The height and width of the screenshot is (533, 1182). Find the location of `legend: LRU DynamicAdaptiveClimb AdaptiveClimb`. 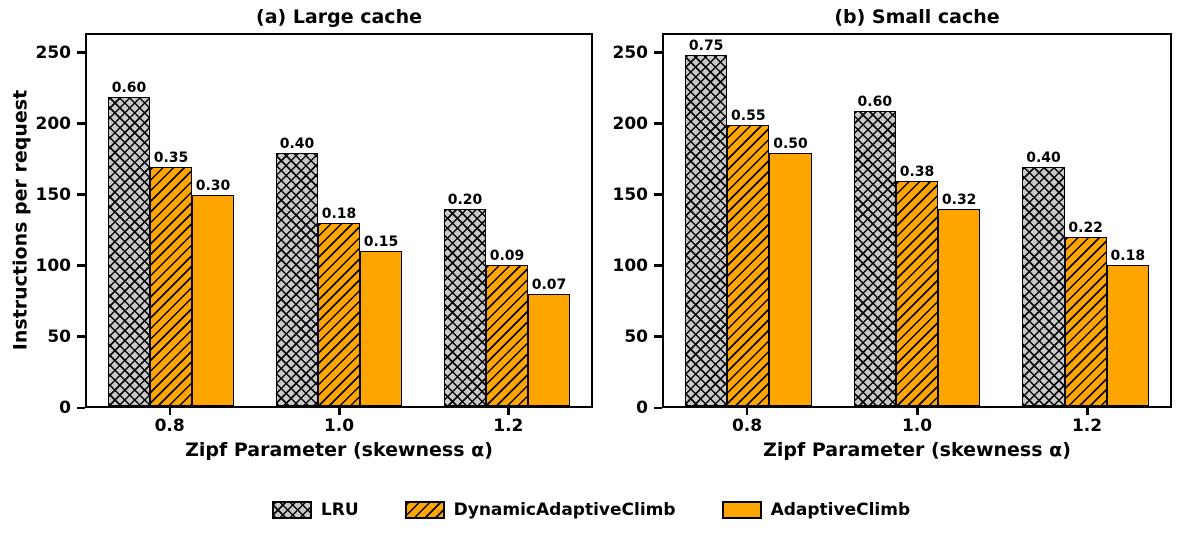

legend: LRU DynamicAdaptiveClimb AdaptiveClimb is located at coordinates (591, 510).